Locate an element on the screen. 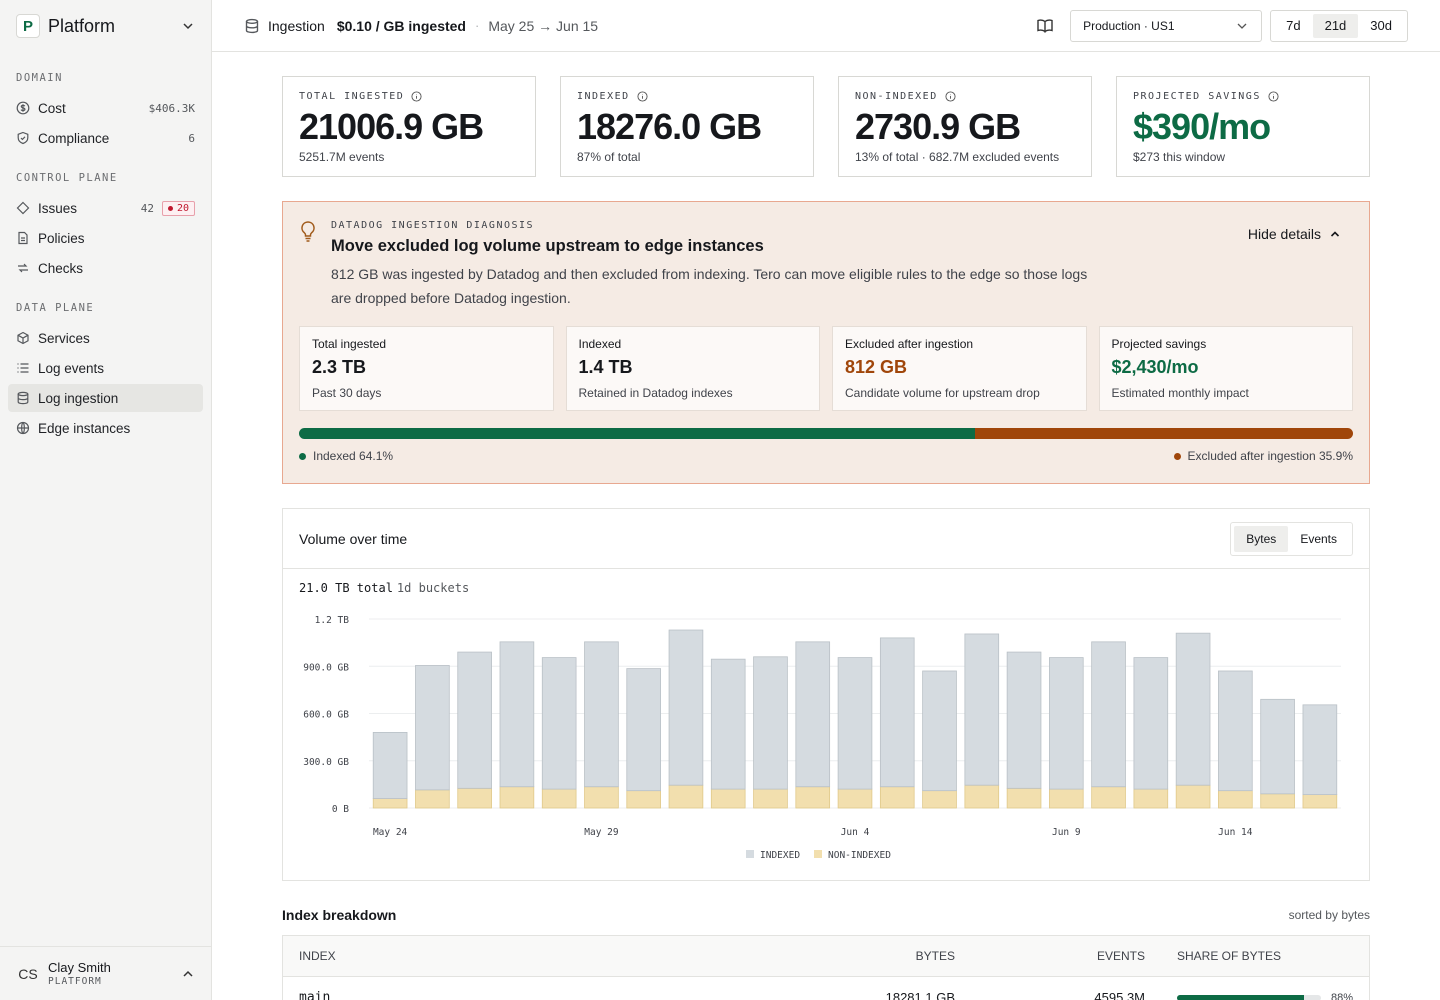 The width and height of the screenshot is (1440, 1000). kpi-label: TOTAL INGESTED is located at coordinates (409, 96).